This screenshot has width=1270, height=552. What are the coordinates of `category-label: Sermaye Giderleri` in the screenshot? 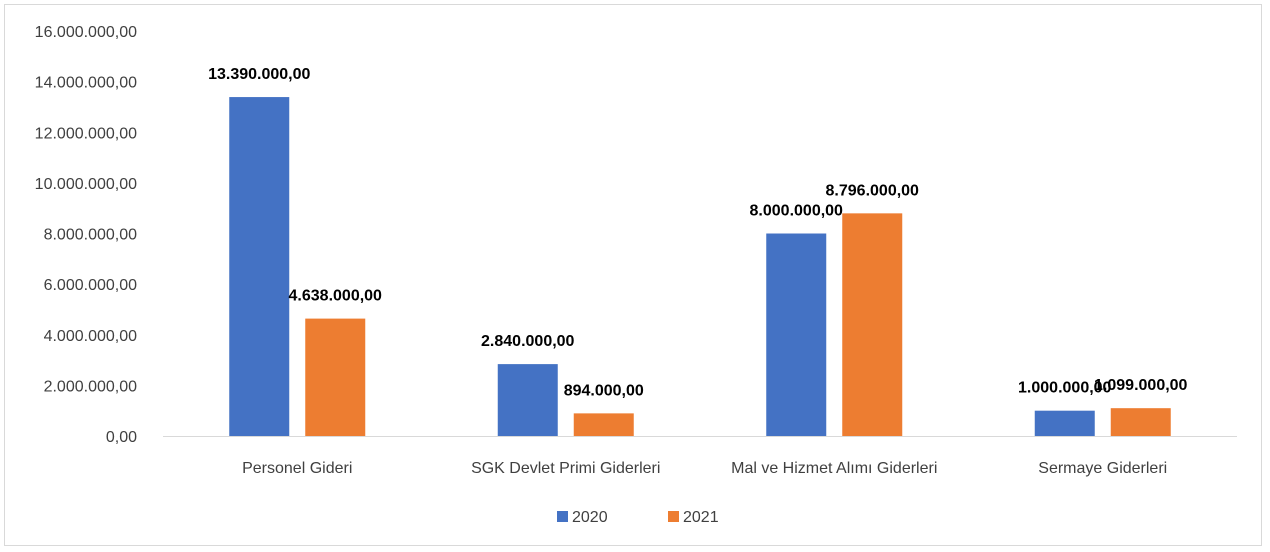 It's located at (1102, 468).